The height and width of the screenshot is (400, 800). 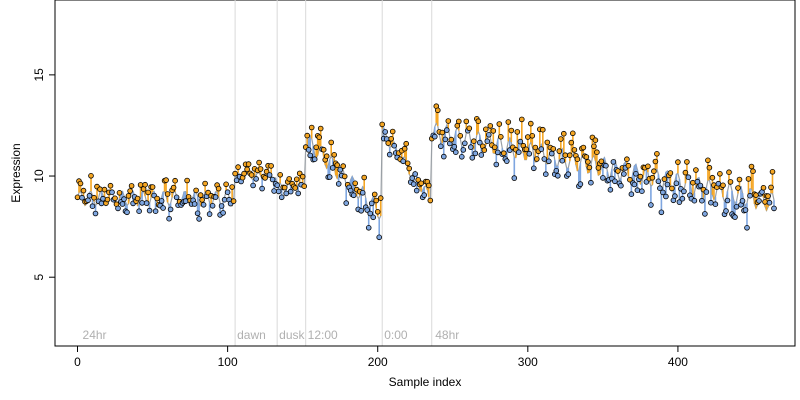 What do you see at coordinates (396, 335) in the screenshot?
I see `annotation-label: 0:00` at bounding box center [396, 335].